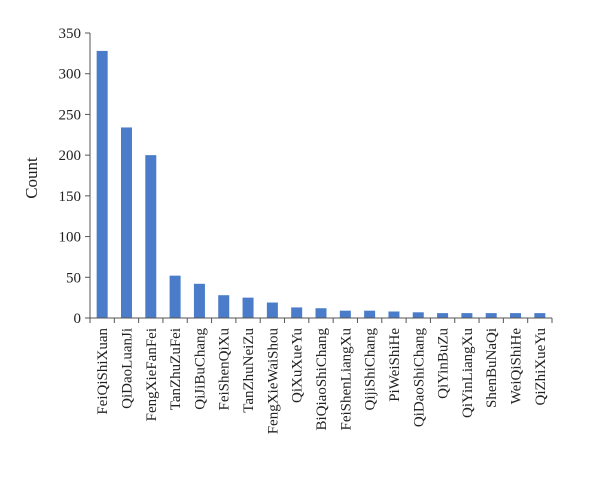 The height and width of the screenshot is (487, 600). I want to click on y-tick-label: 100, so click(70, 238).